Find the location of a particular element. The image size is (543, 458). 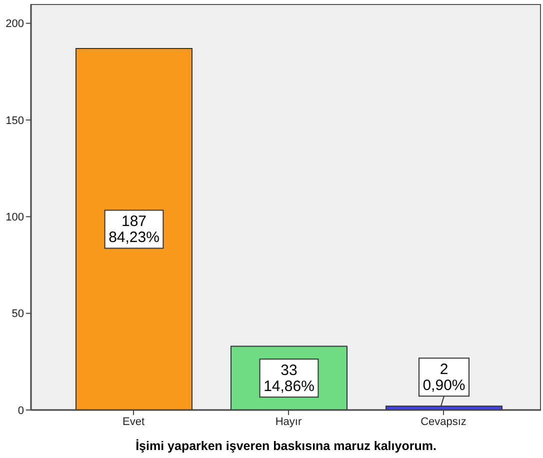

x-tick-label: Evet is located at coordinates (133, 422).